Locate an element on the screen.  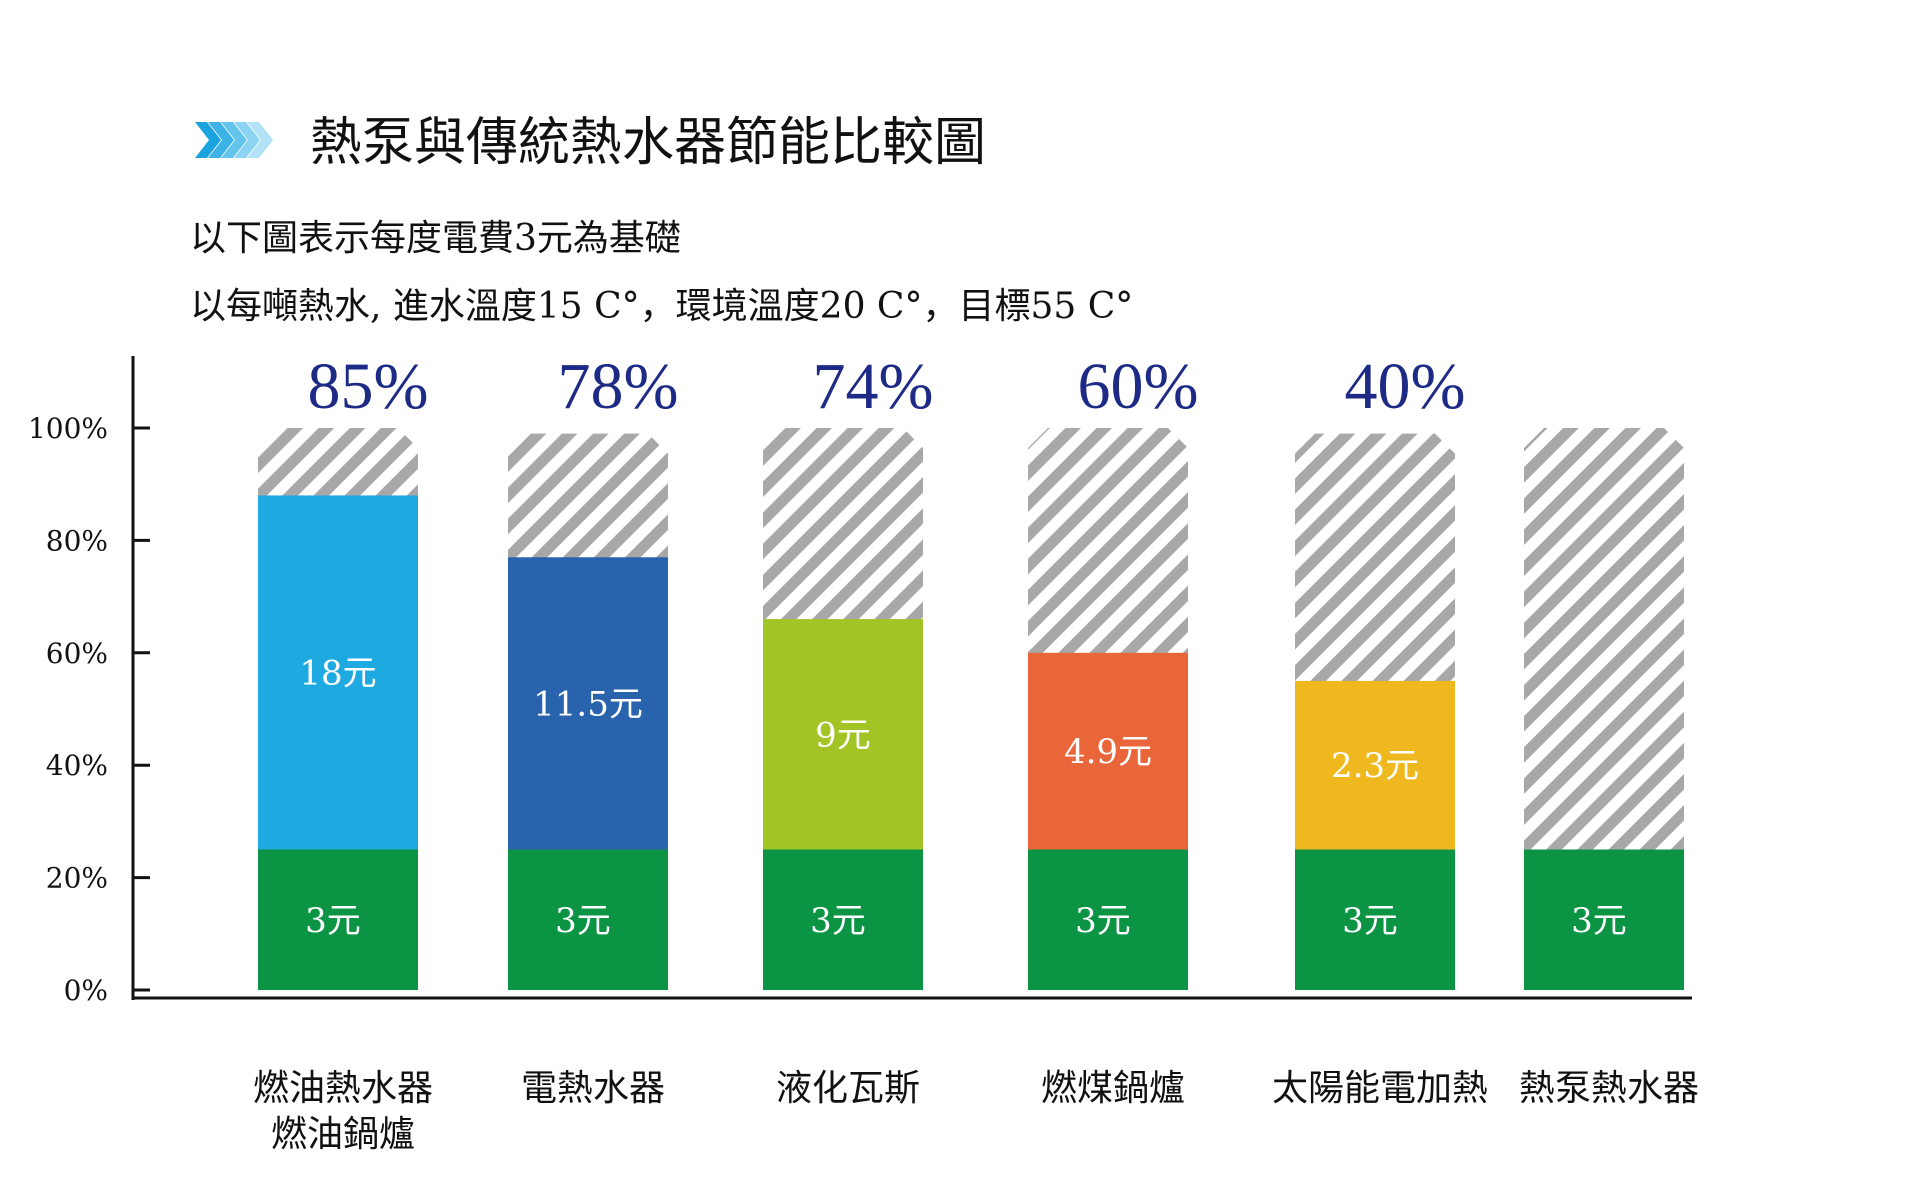
bar-upper-label: 18元 is located at coordinates (337, 673).